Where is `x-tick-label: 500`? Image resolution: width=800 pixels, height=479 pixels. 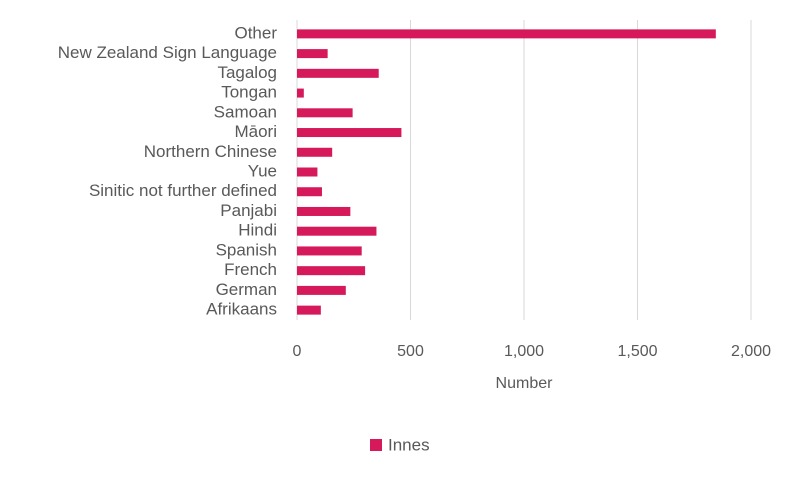 x-tick-label: 500 is located at coordinates (410, 351).